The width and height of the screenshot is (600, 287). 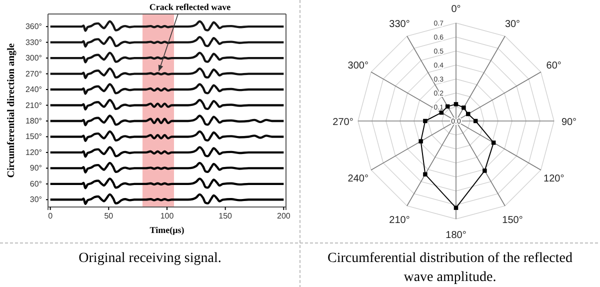 What do you see at coordinates (33, 58) in the screenshot?
I see `y-tick-label: 300°` at bounding box center [33, 58].